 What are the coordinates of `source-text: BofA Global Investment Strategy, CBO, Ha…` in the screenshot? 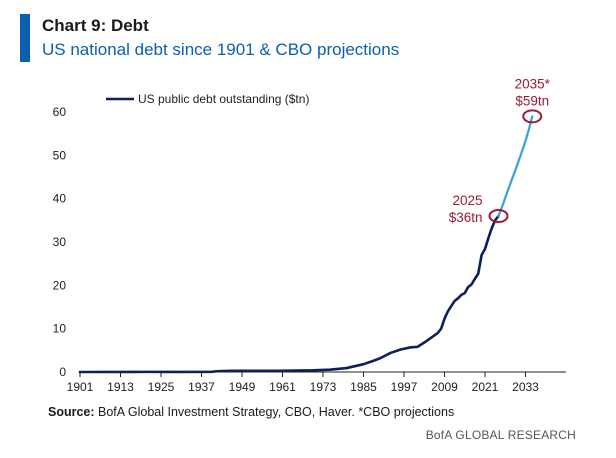 It's located at (274, 412).